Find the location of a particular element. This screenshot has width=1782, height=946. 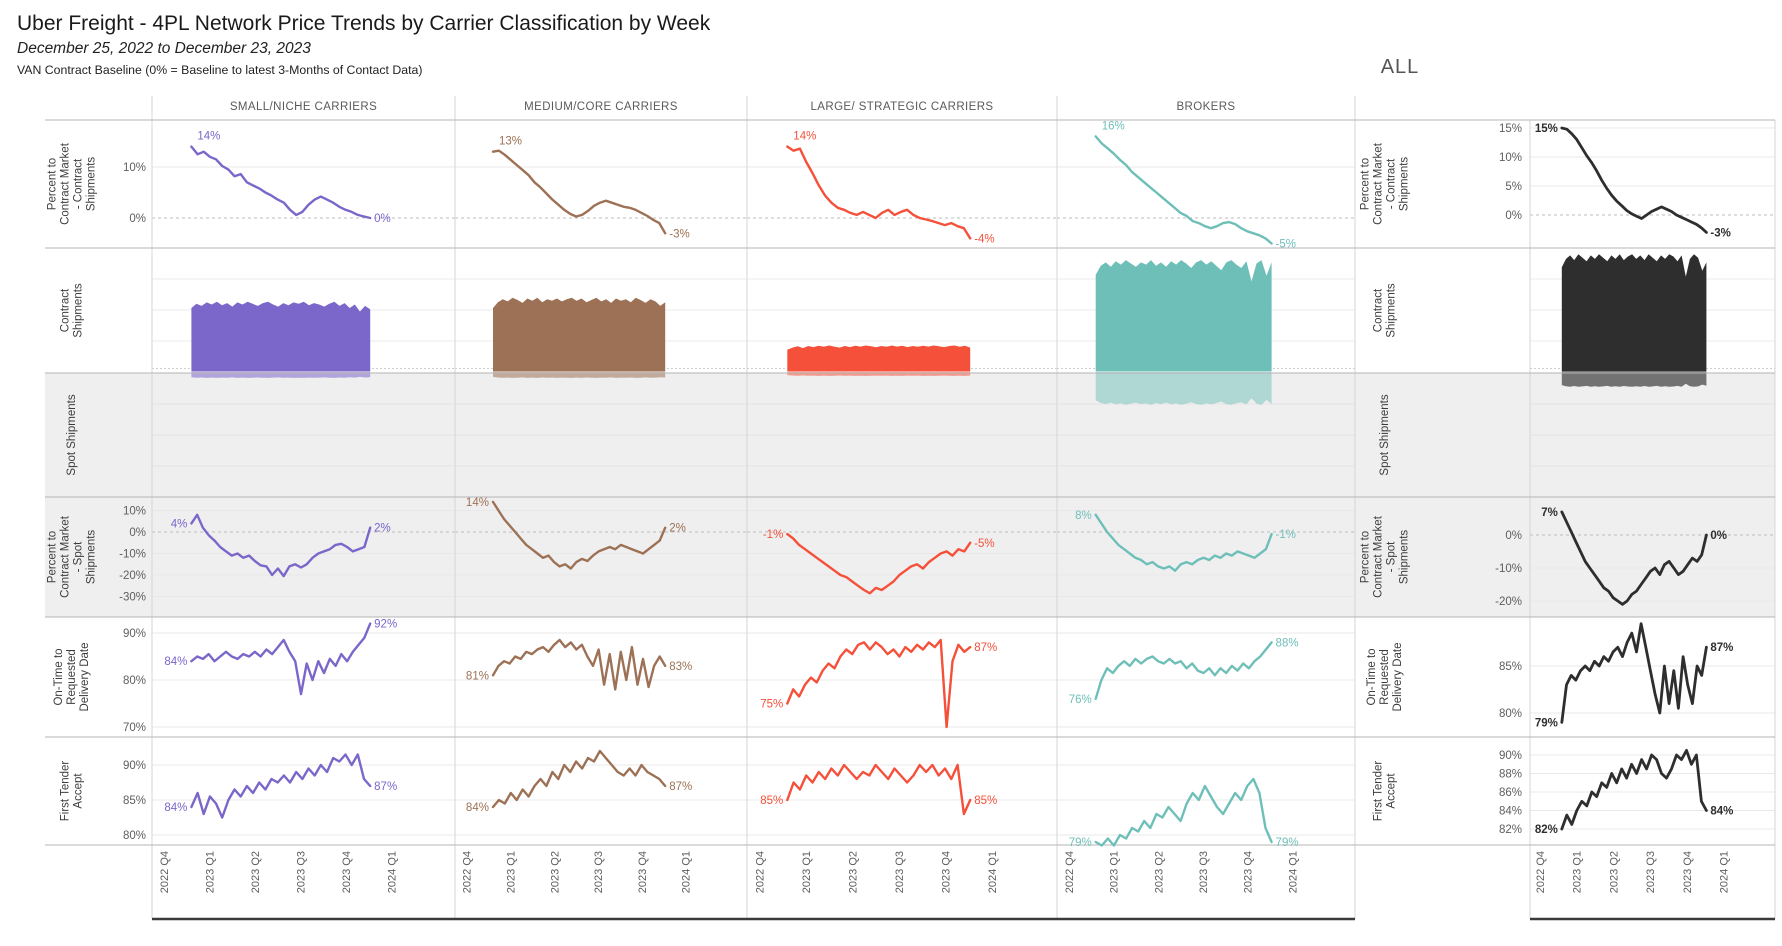

area-contract-shipments-all is located at coordinates (1634, 312).